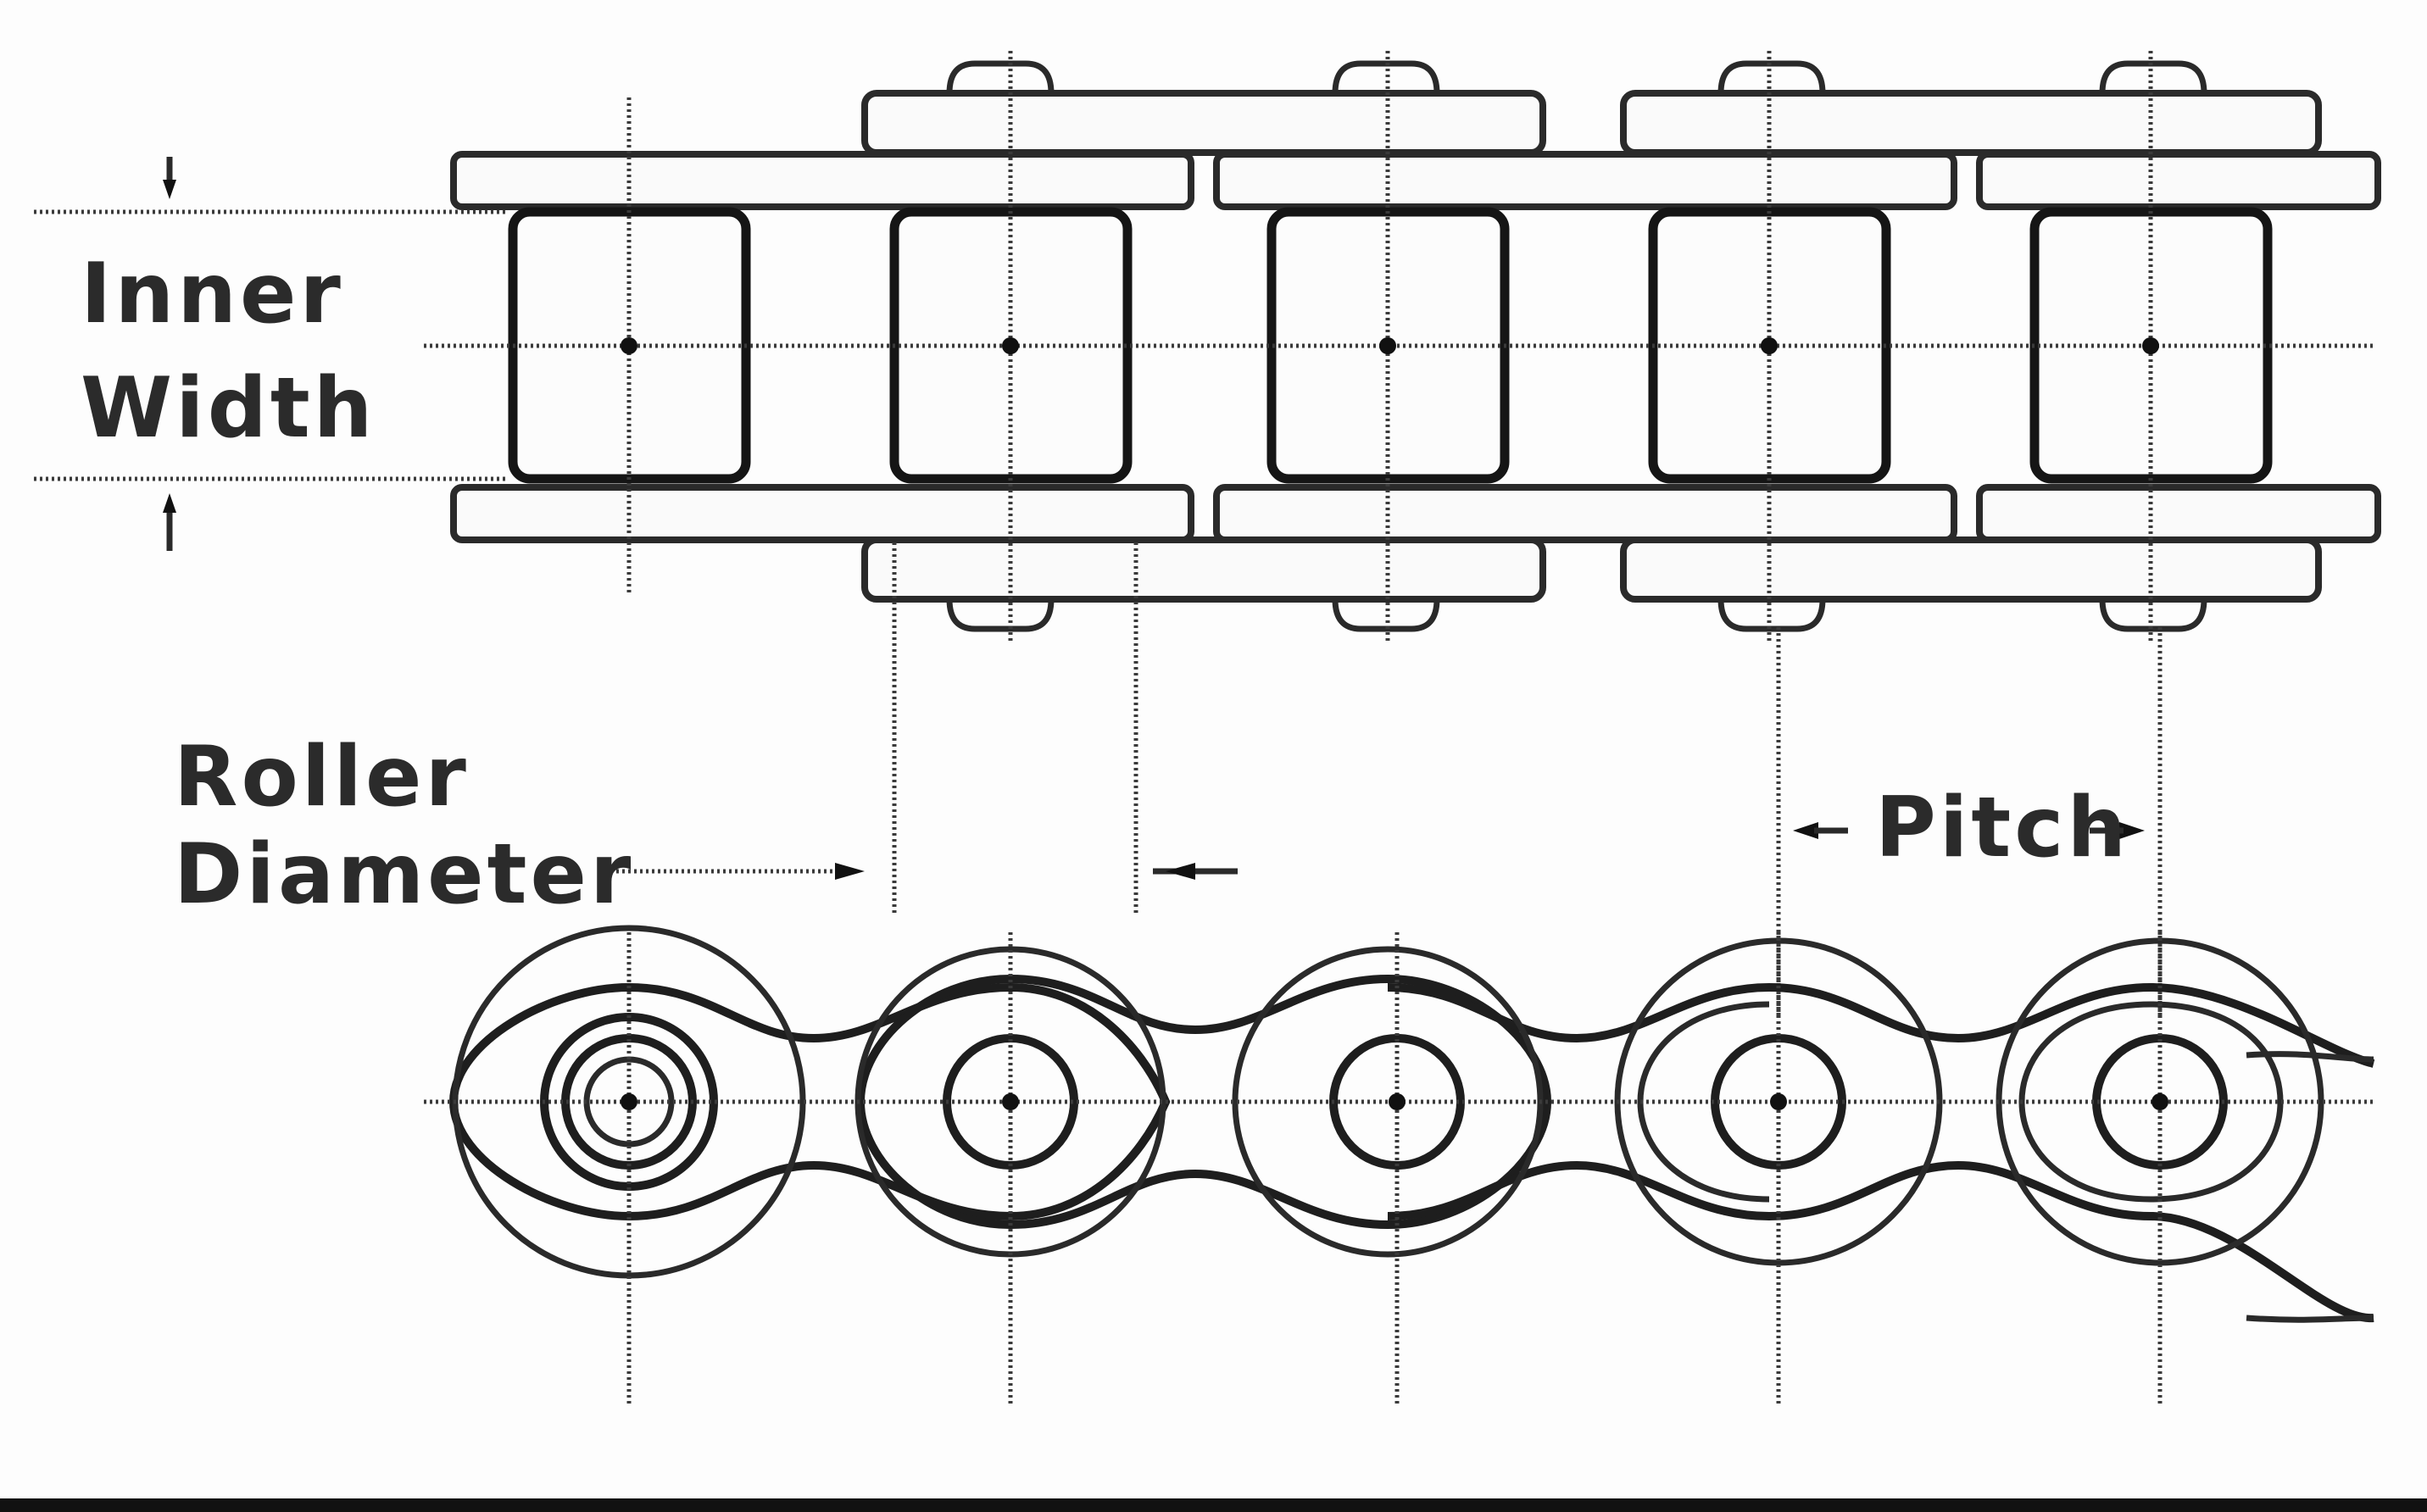 The image size is (2427, 1512). I want to click on inner-width-arrowhead-bottom, so click(169, 503).